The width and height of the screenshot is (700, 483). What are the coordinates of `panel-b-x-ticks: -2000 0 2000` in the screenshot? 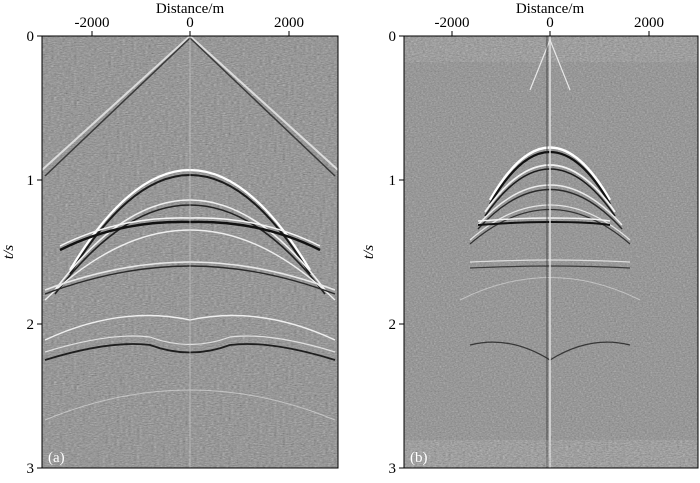 It's located at (549, 25).